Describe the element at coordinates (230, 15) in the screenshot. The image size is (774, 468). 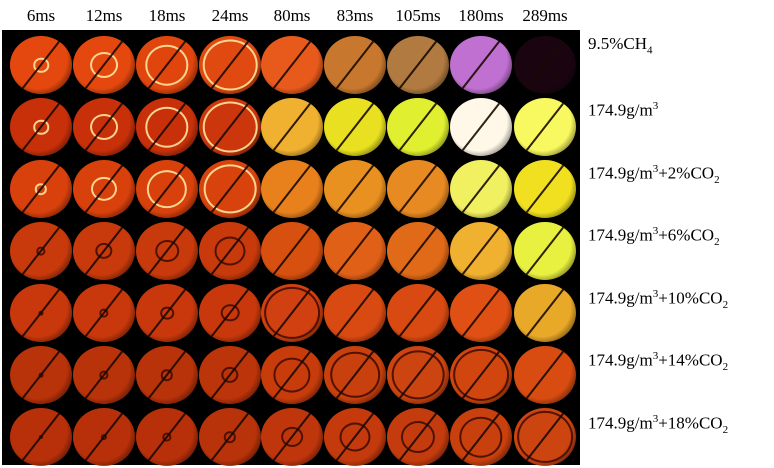
I see `time-label: 24ms` at that location.